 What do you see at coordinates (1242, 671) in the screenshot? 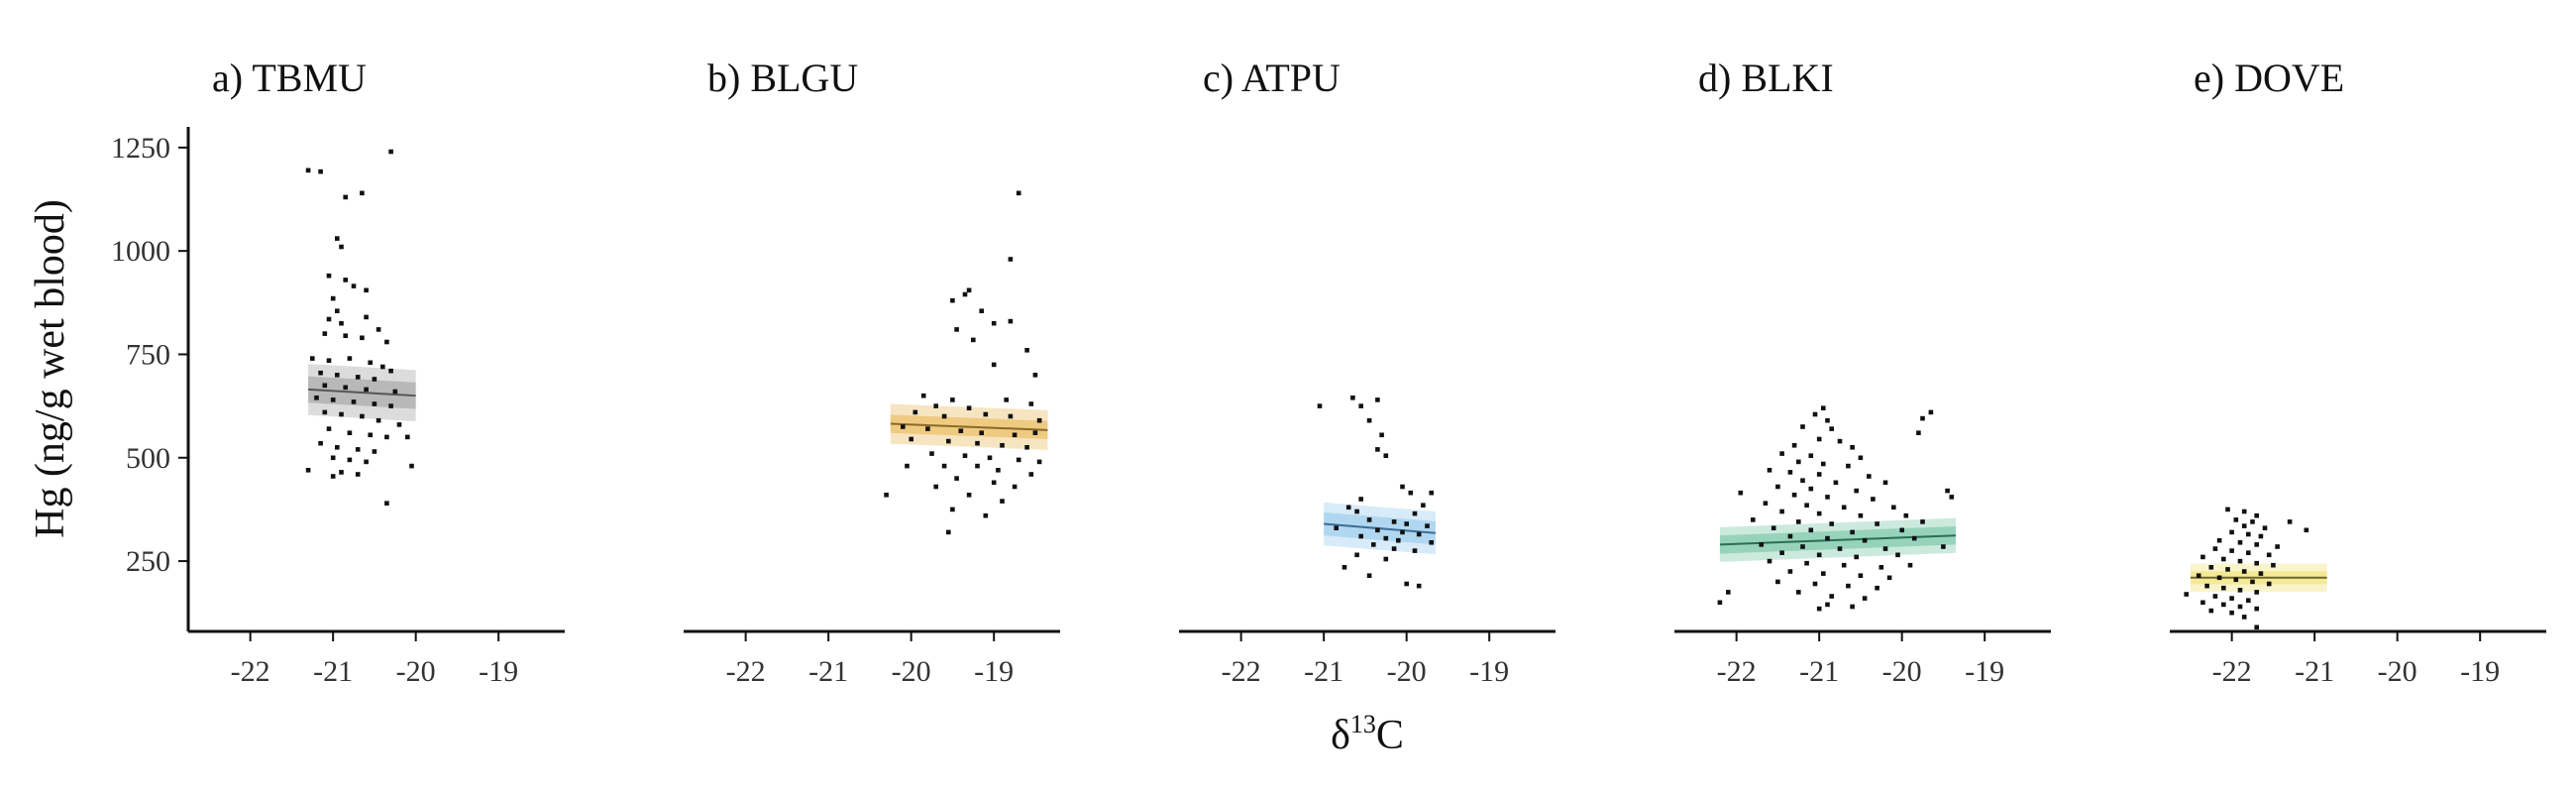
I see `x-tick-label: -22` at bounding box center [1242, 671].